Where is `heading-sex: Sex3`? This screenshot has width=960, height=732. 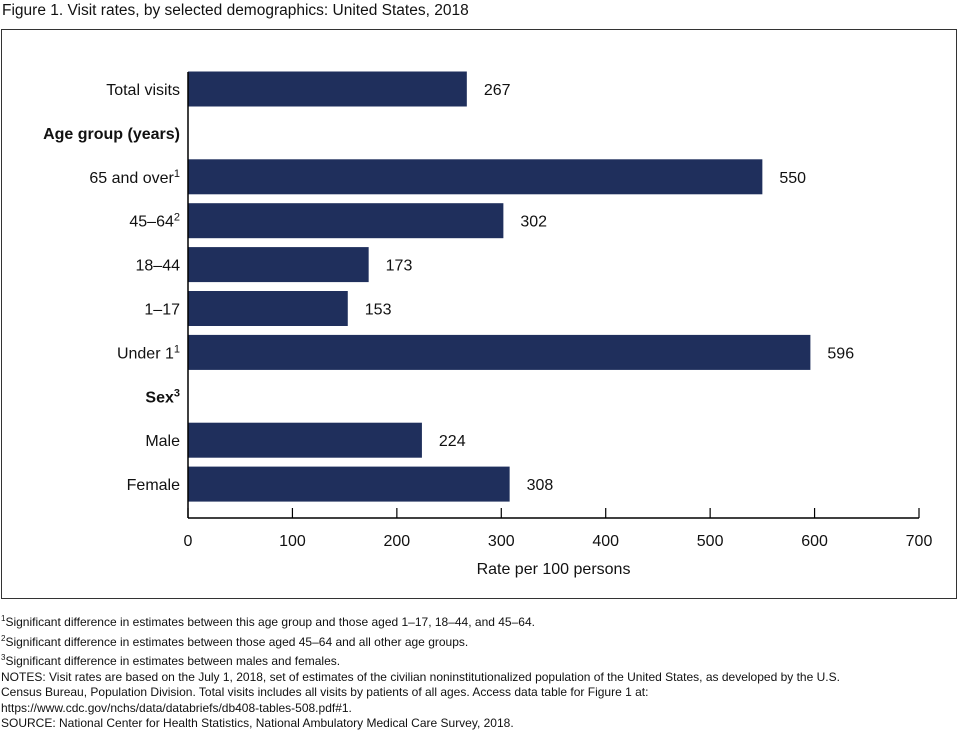 heading-sex: Sex3 is located at coordinates (162, 396).